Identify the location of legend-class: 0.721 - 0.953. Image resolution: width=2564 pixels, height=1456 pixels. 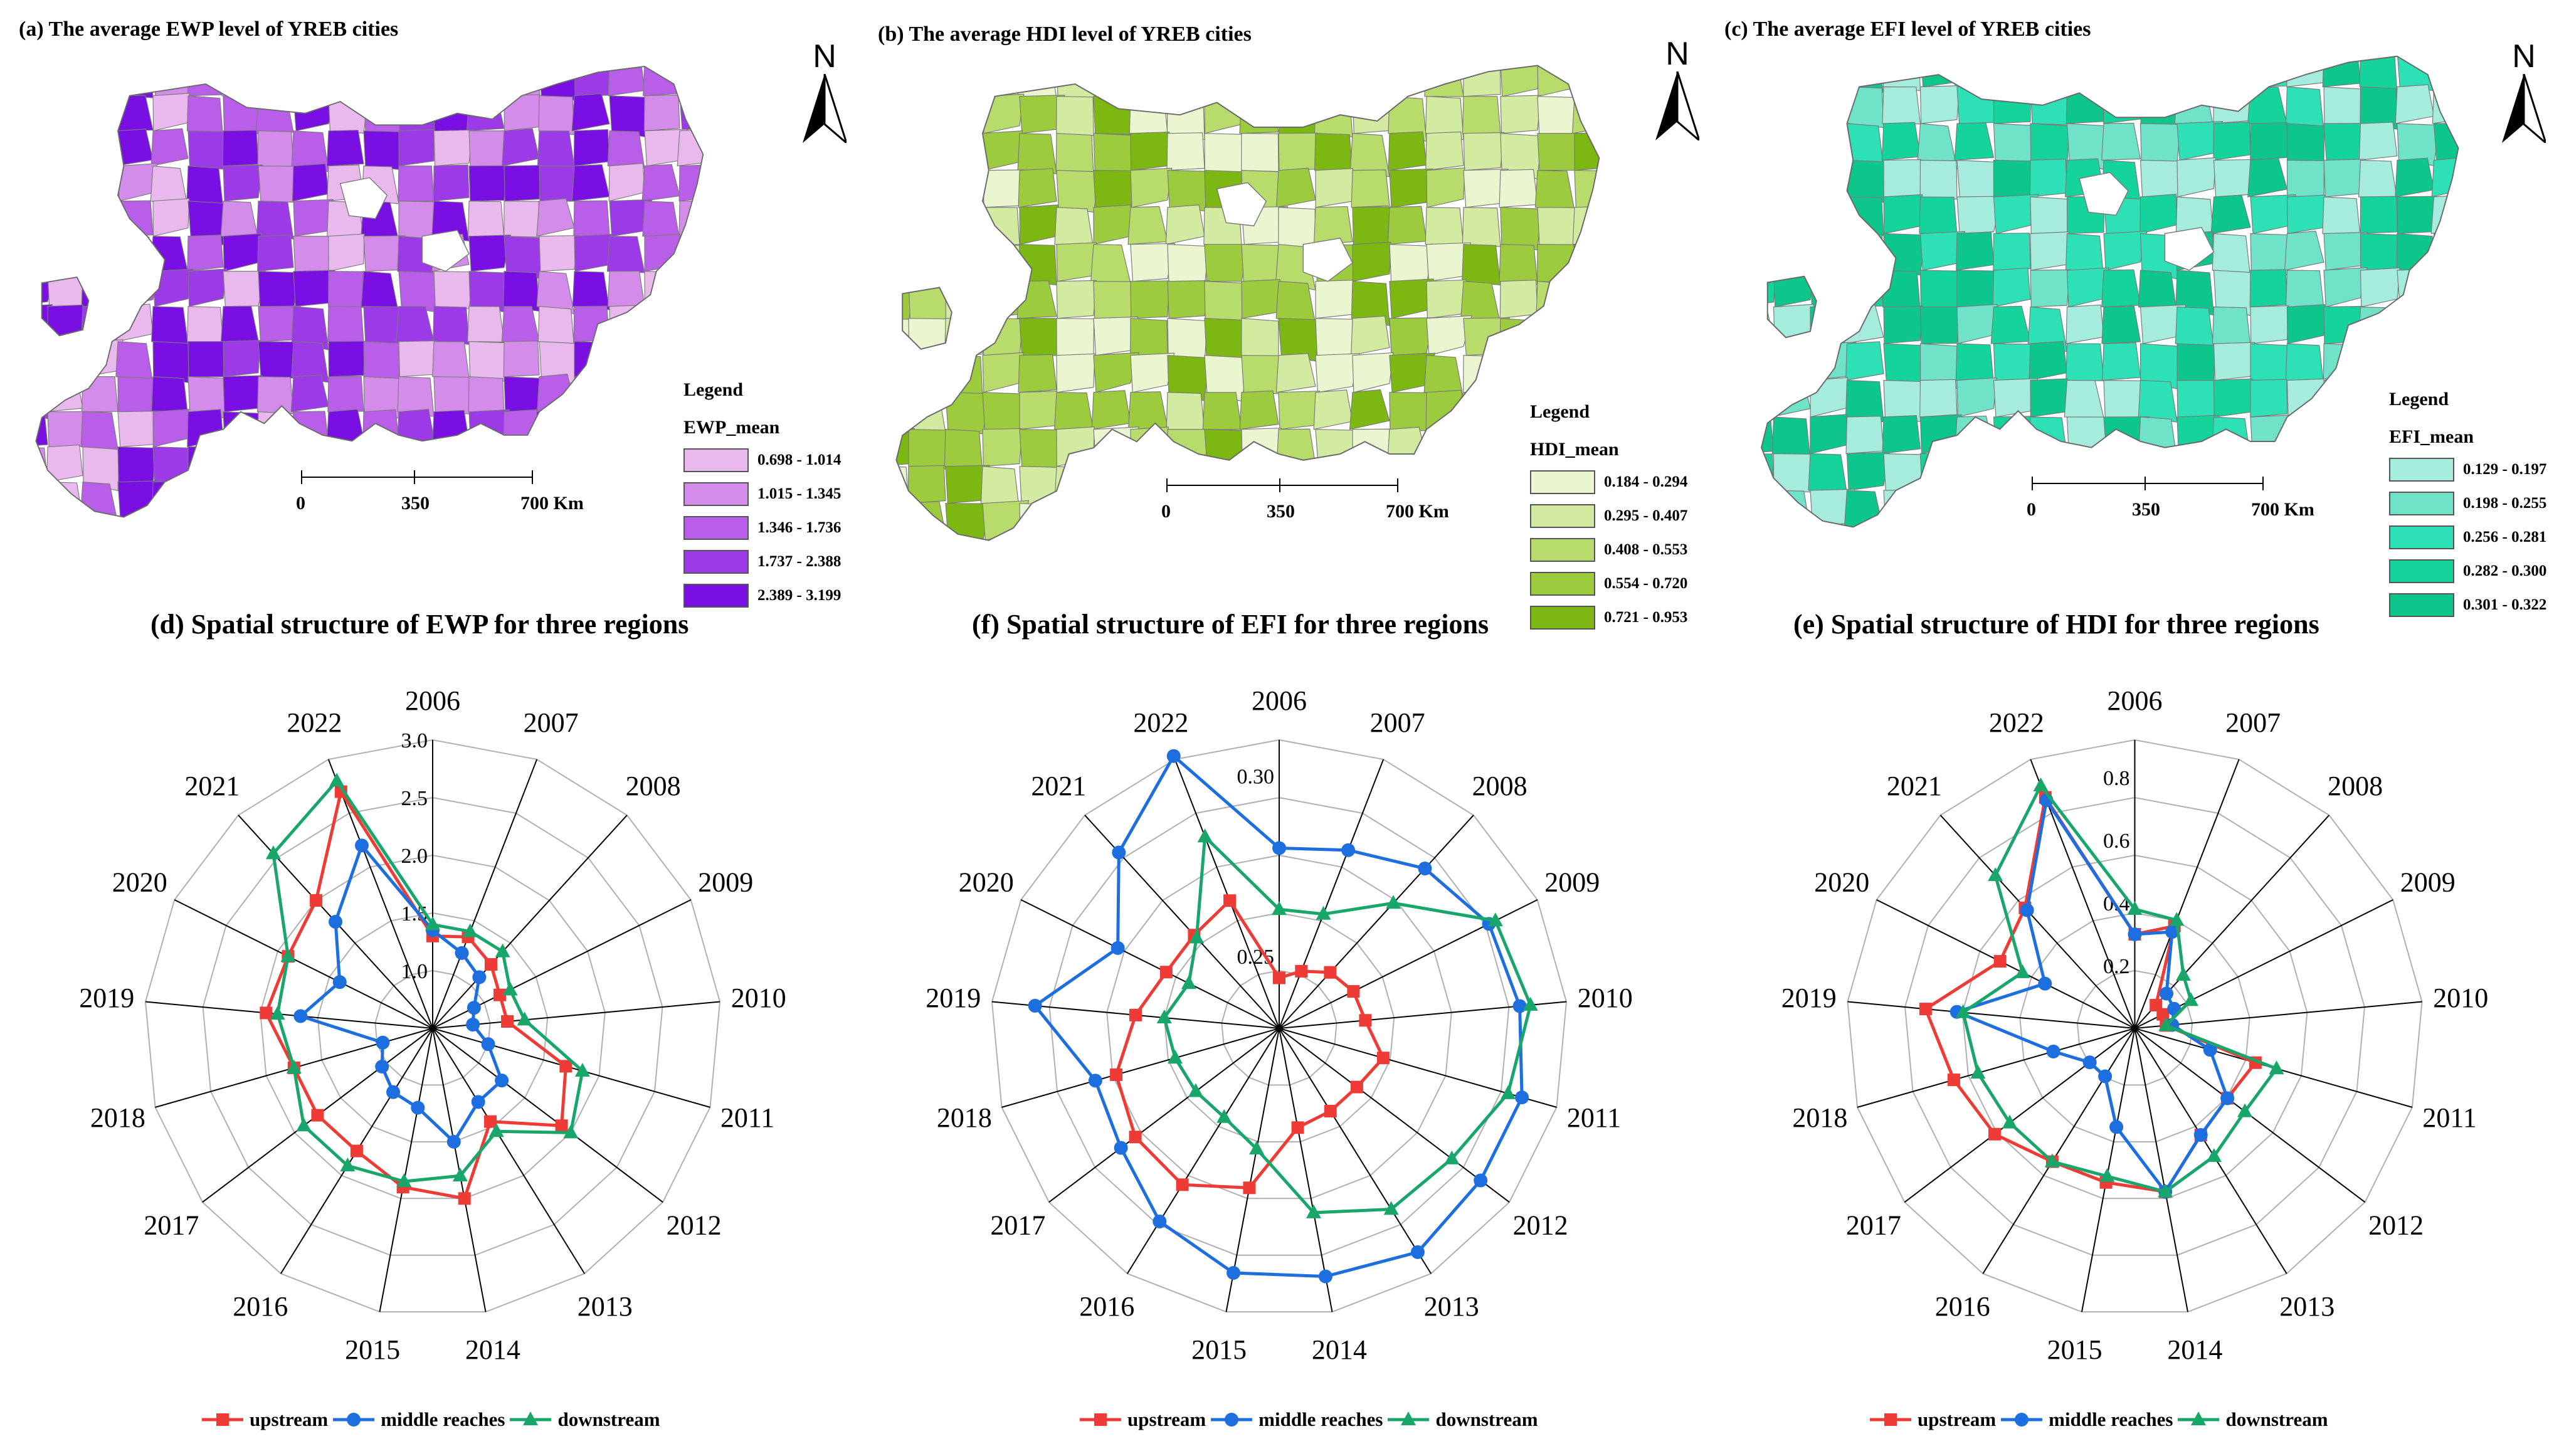
(1633, 618).